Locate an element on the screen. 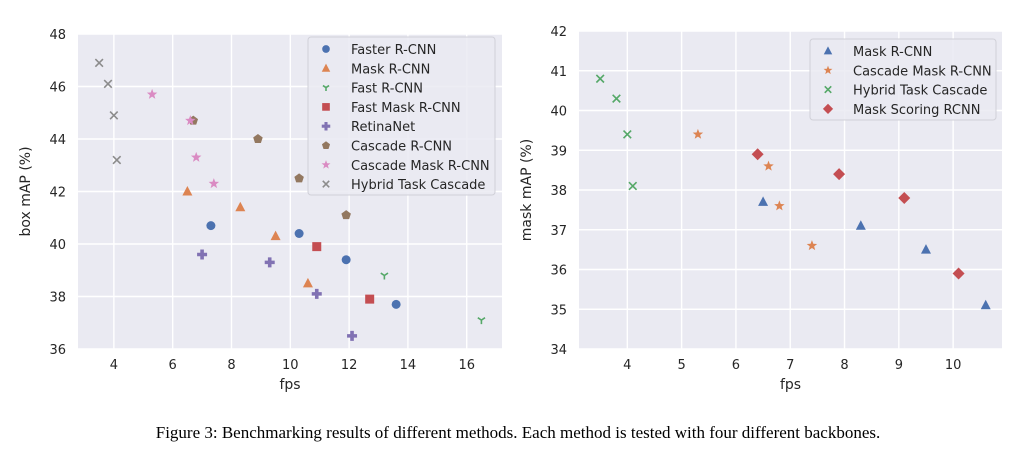  series-cascade-r-cnn is located at coordinates (269, 167).